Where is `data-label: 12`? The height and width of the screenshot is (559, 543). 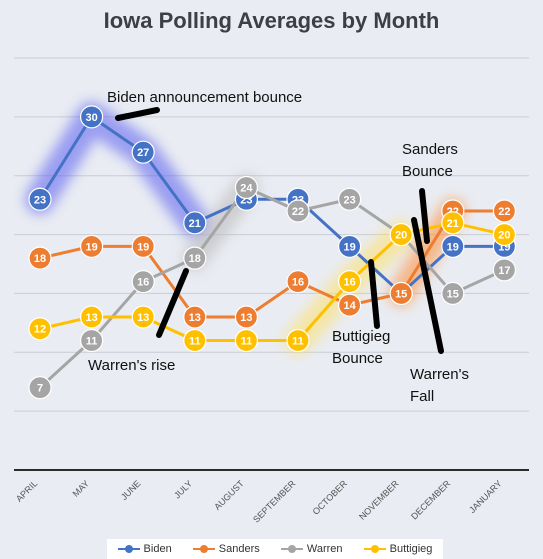
data-label: 12 is located at coordinates (40, 330).